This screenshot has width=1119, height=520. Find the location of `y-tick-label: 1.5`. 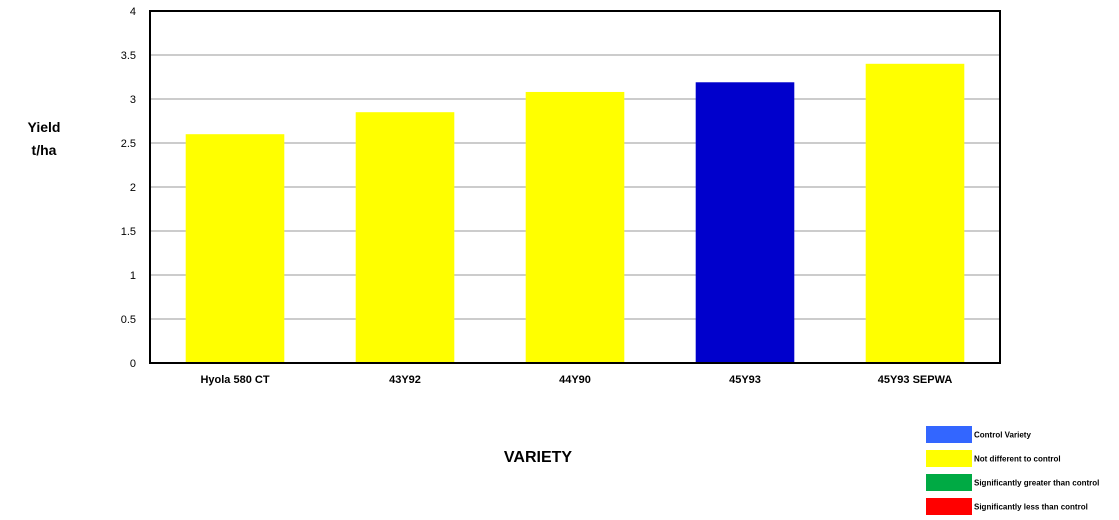

y-tick-label: 1.5 is located at coordinates (128, 232).